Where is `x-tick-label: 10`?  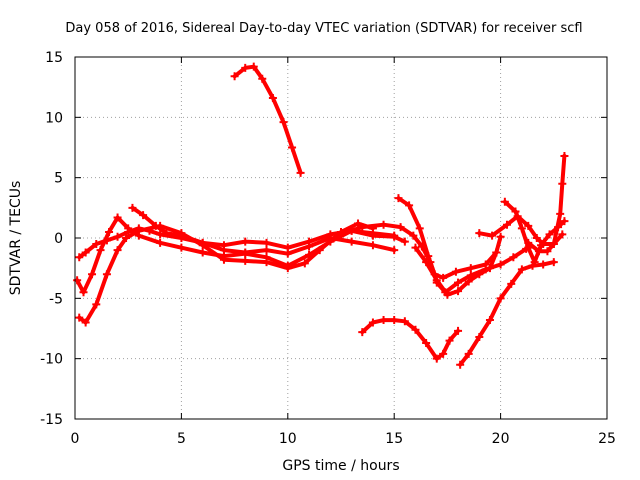 x-tick-label: 10 is located at coordinates (288, 439).